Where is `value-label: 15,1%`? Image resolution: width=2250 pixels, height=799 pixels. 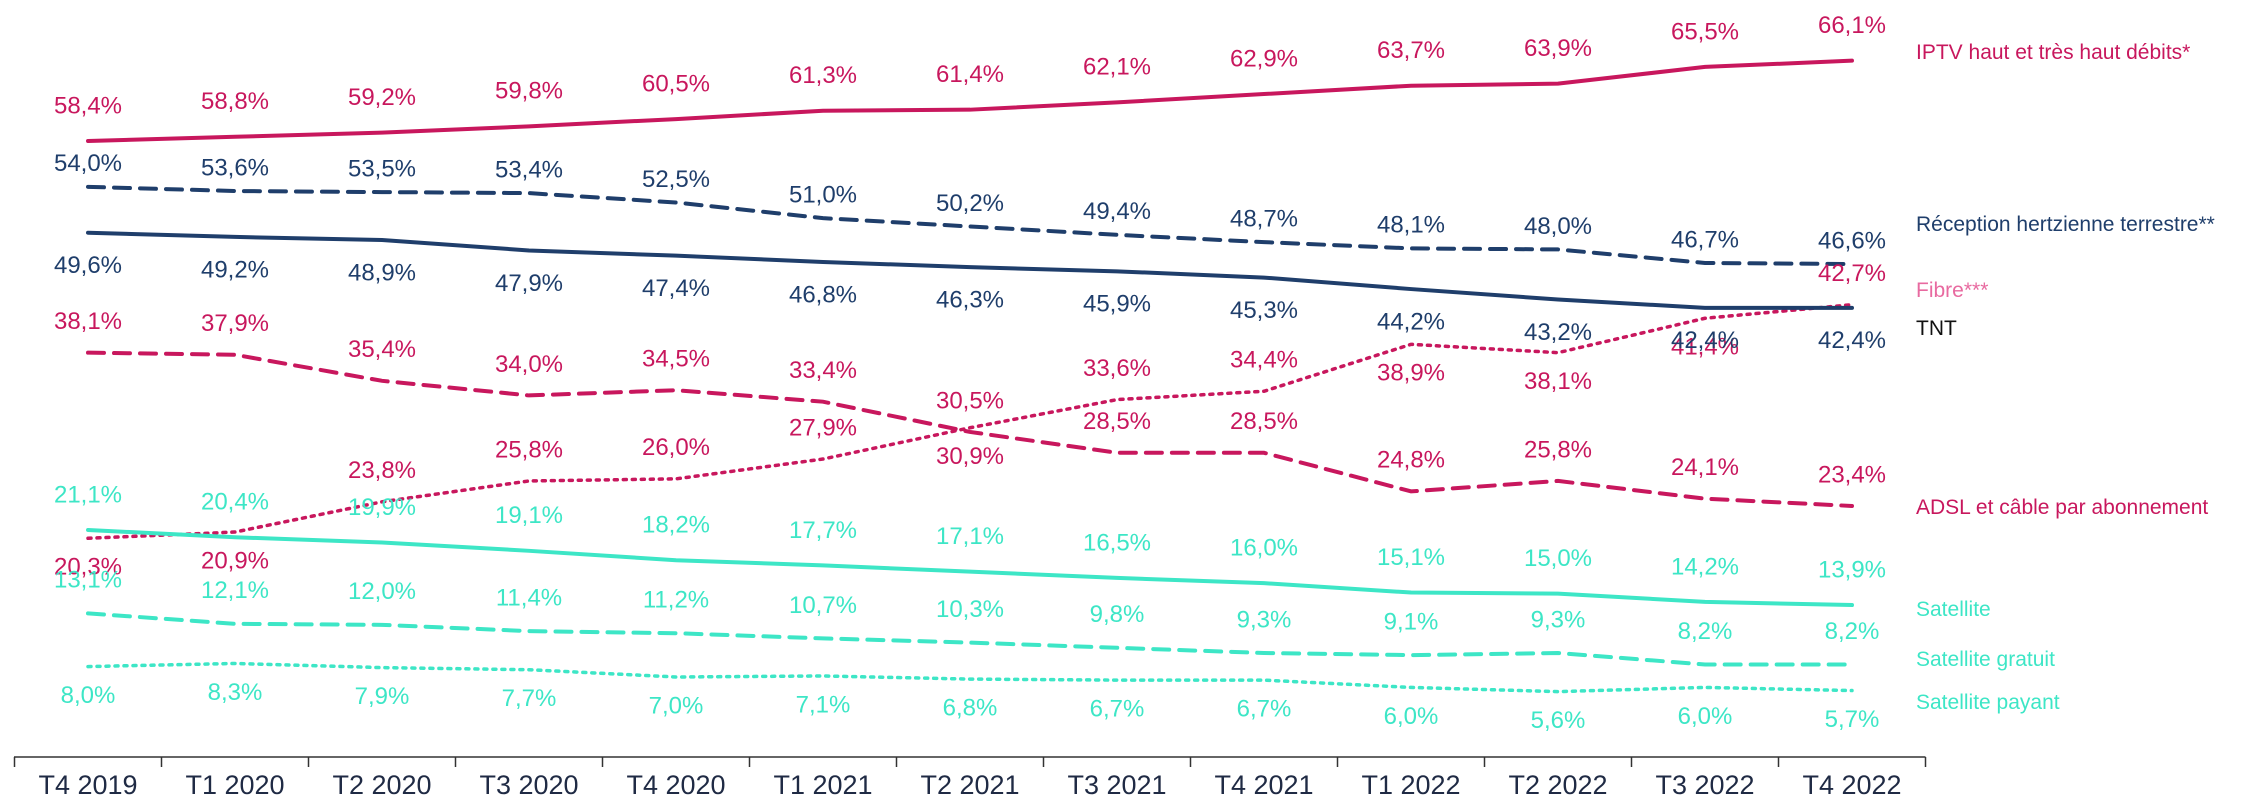
value-label: 15,1% is located at coordinates (1411, 557).